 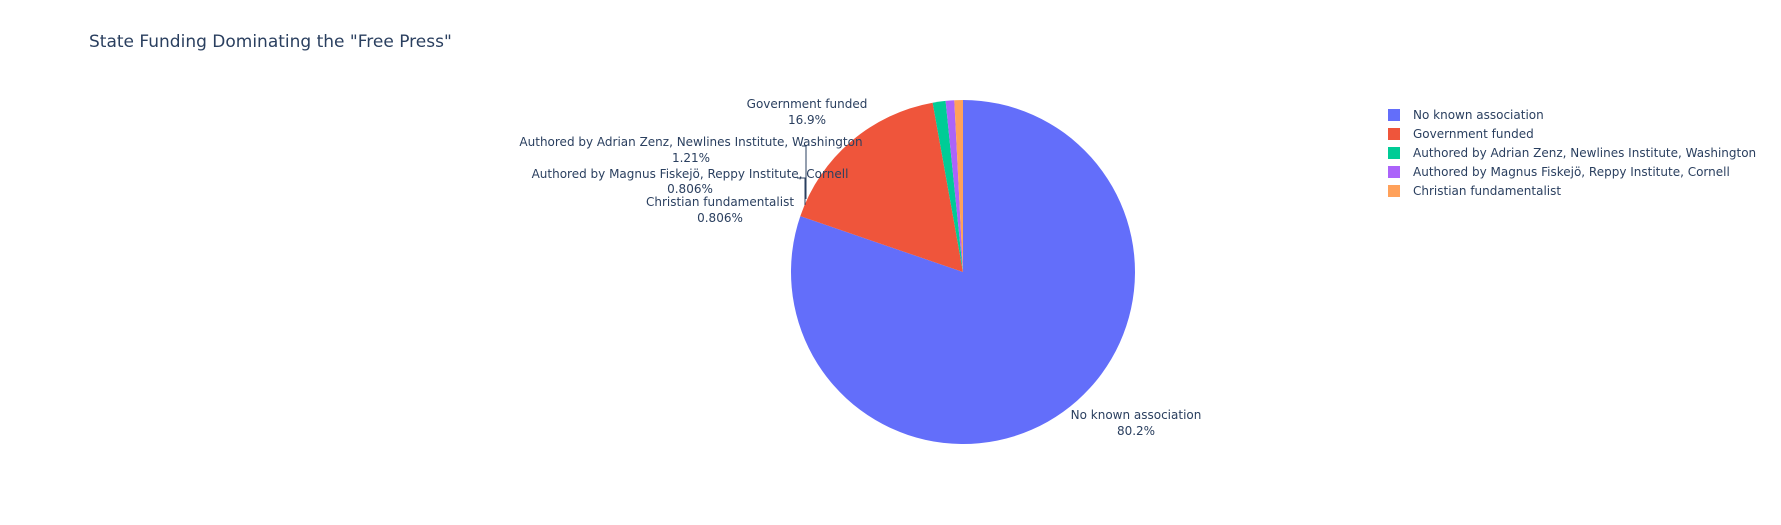 What do you see at coordinates (1473, 133) in the screenshot?
I see `legend-label: Government funded` at bounding box center [1473, 133].